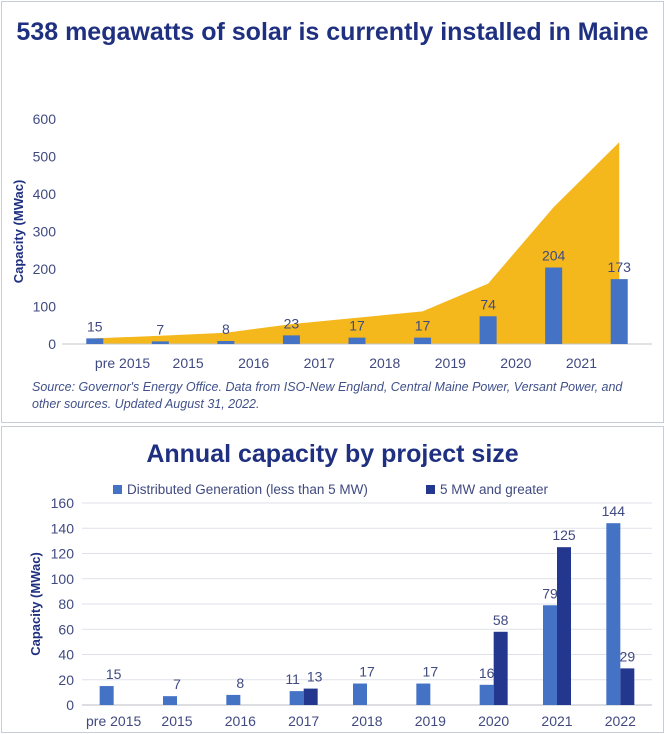 This screenshot has width=664, height=734. What do you see at coordinates (45, 119) in the screenshot?
I see `y-tick-label: 600` at bounding box center [45, 119].